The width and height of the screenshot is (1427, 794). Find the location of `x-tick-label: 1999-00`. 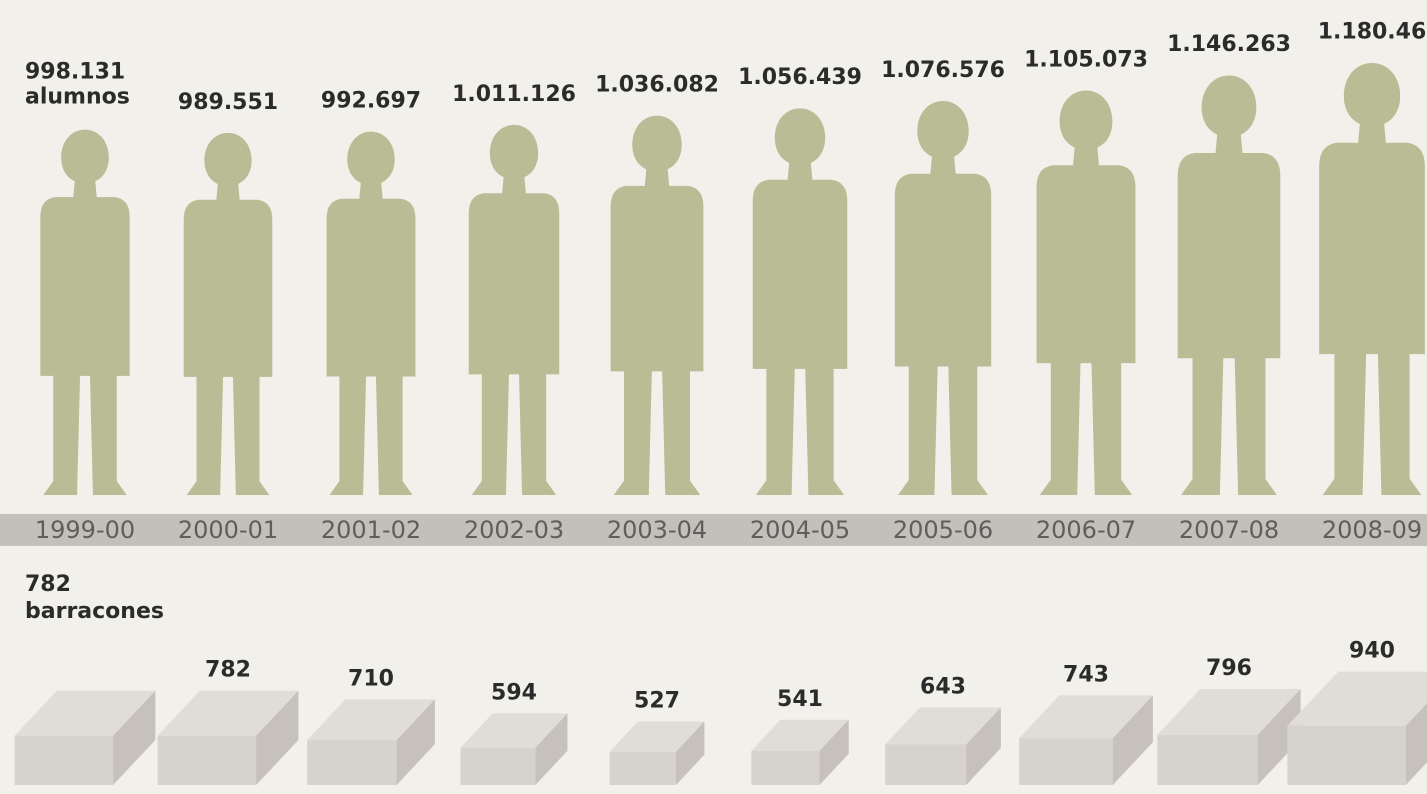

x-tick-label: 1999-00 is located at coordinates (85, 530).